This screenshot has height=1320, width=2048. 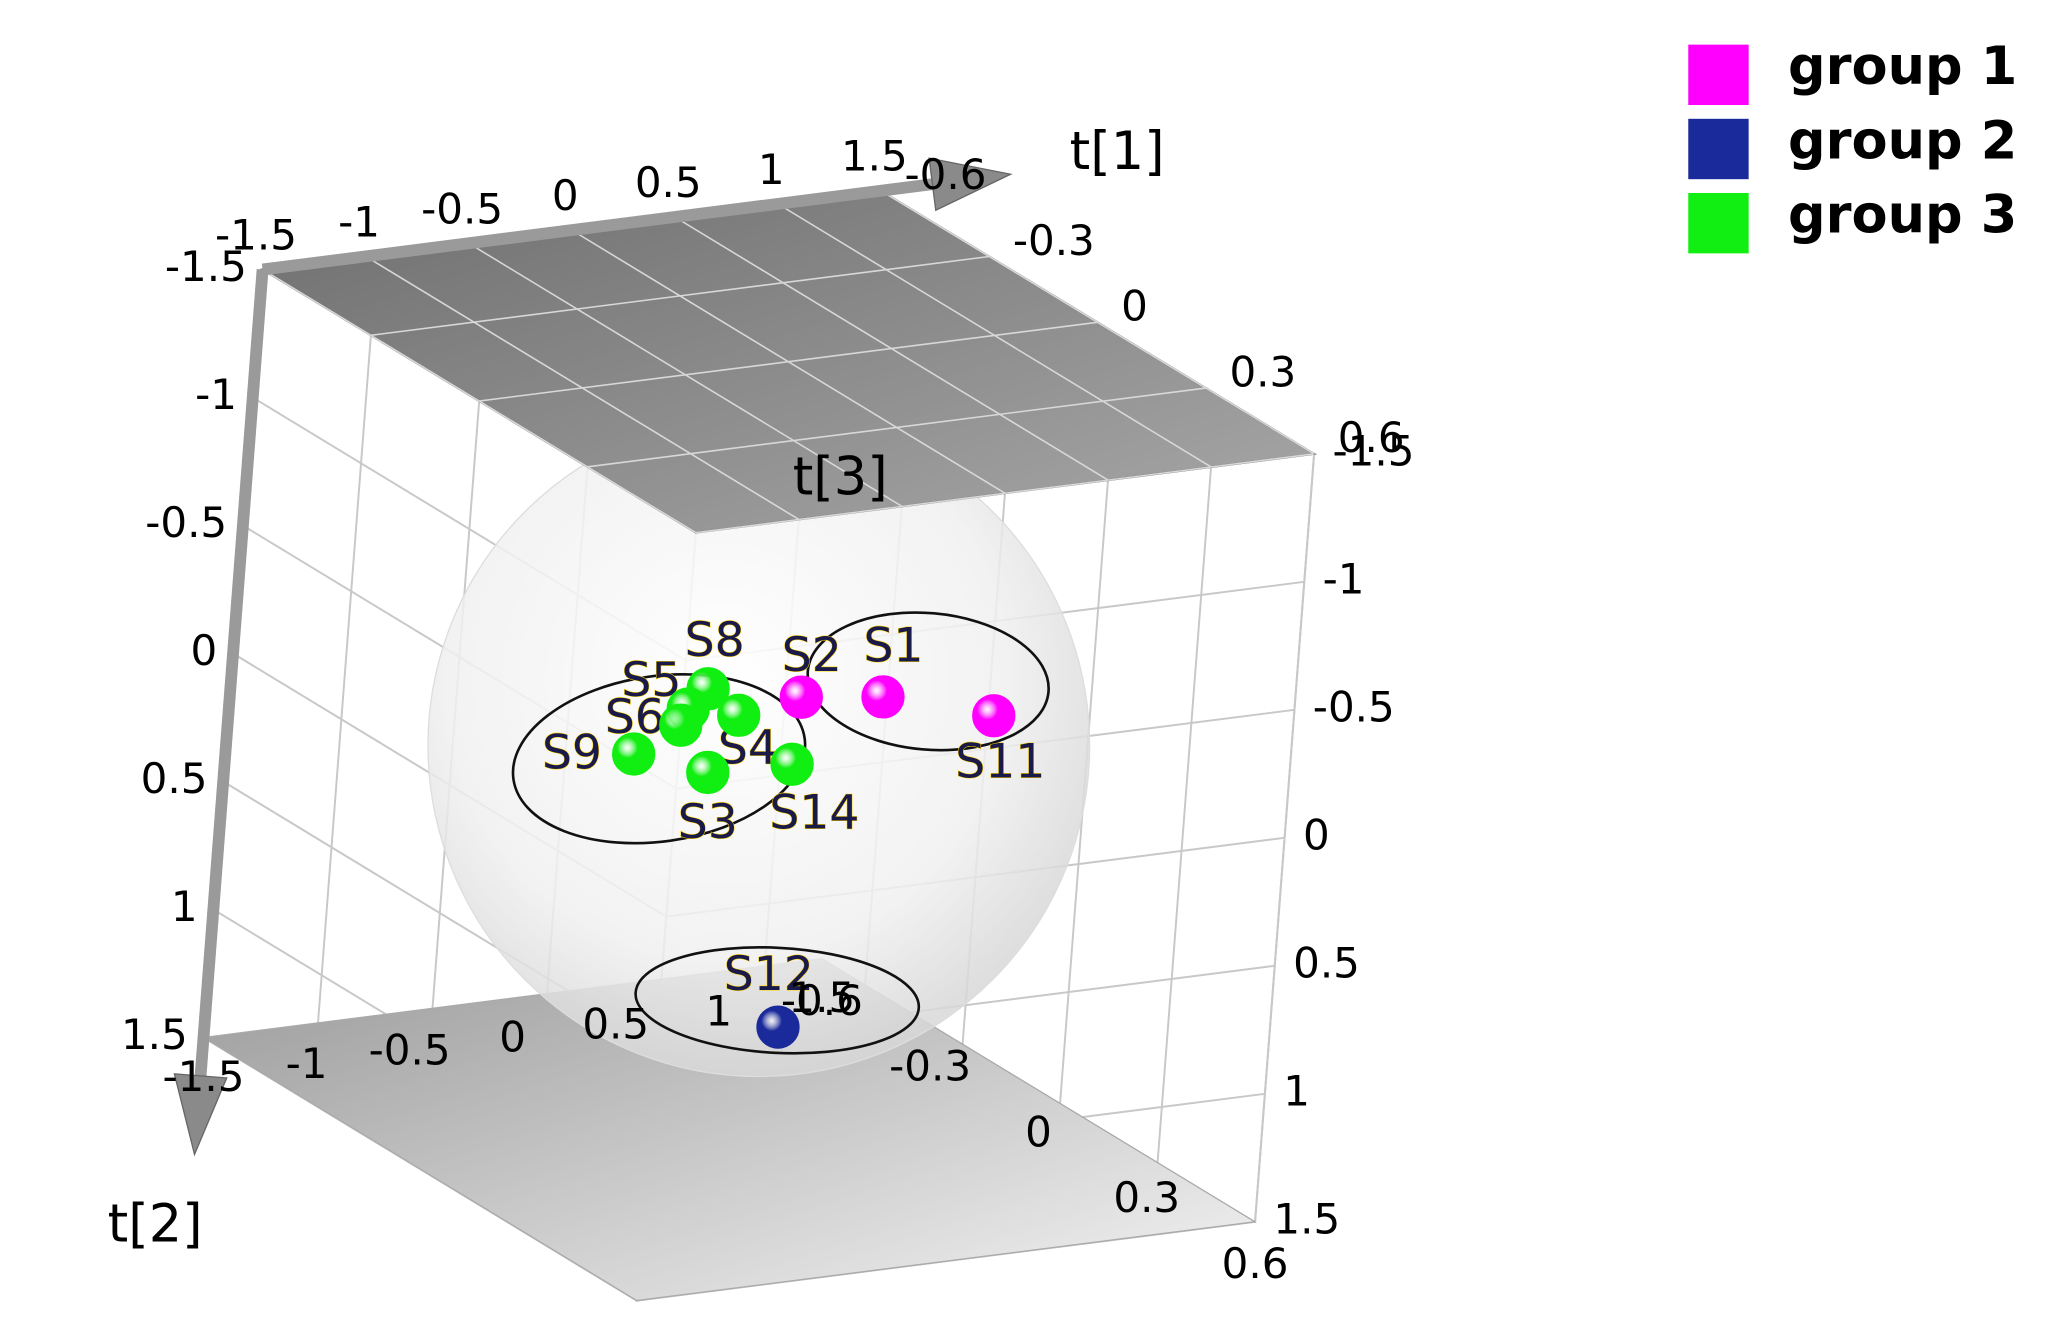 I want to click on y-axis-arrow, so click(x=231, y=673).